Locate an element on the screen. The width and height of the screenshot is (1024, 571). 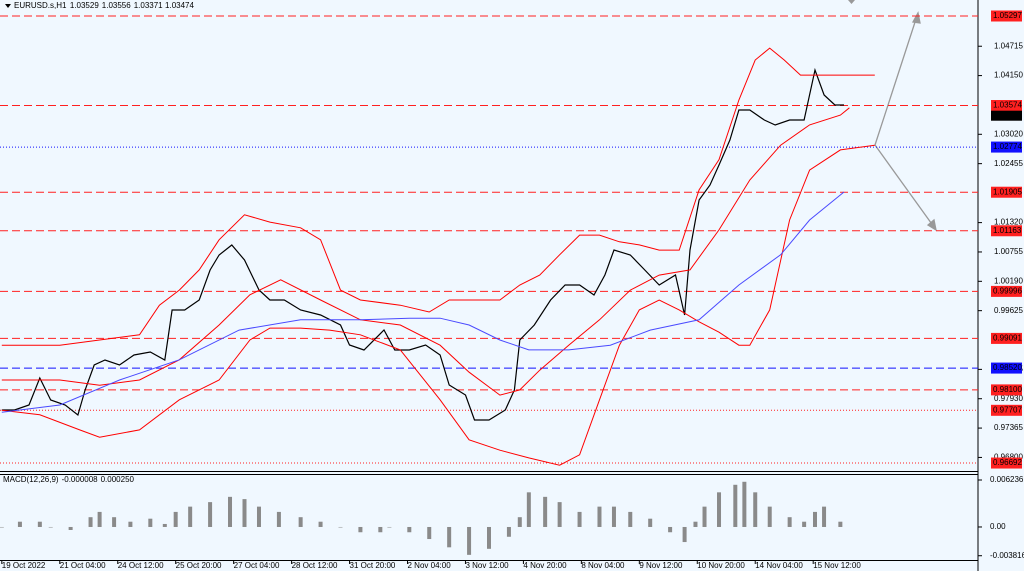
level-label: 0.99091 is located at coordinates (1007, 338).